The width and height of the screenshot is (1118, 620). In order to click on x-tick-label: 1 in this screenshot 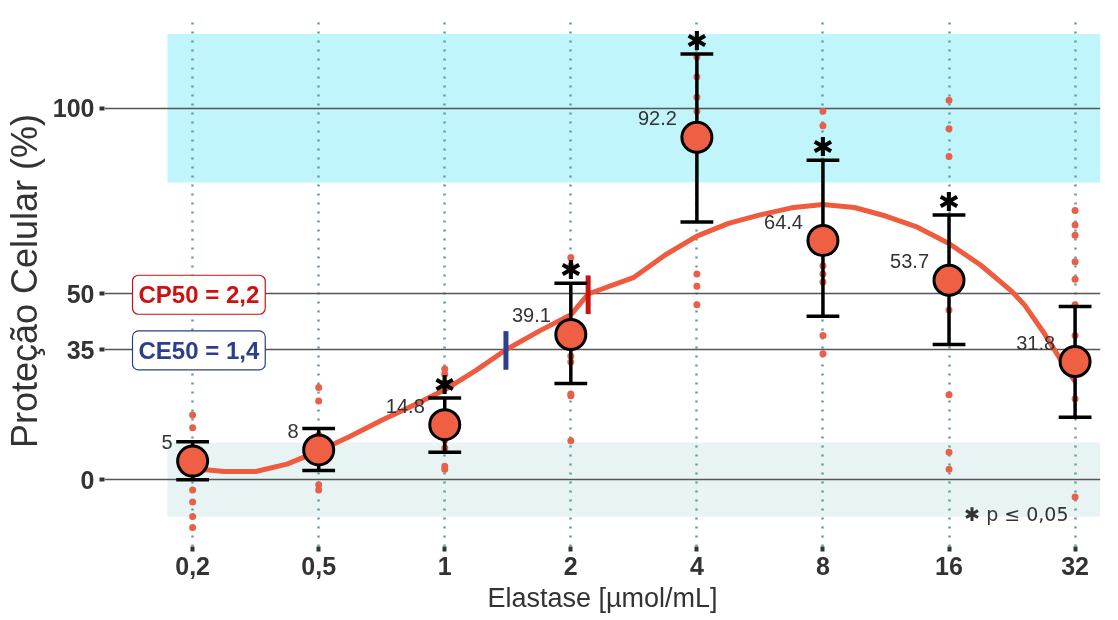, I will do `click(444, 565)`.